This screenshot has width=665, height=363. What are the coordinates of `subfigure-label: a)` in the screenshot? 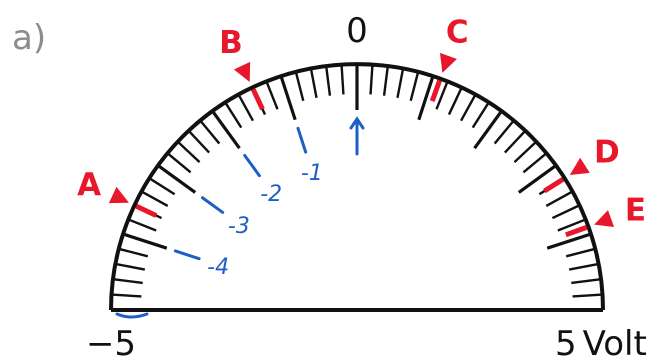 It's located at (29, 38).